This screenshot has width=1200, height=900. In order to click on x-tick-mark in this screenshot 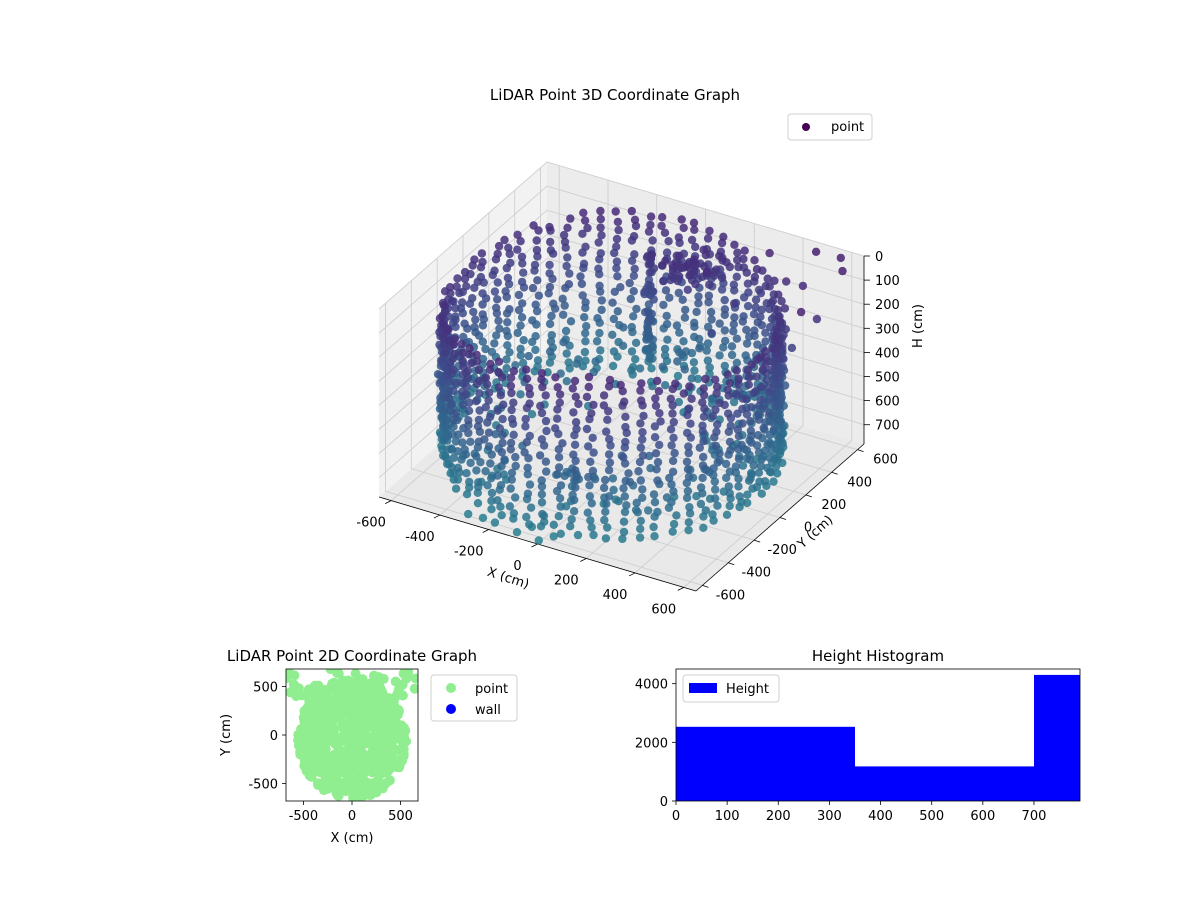, I will do `click(534, 545)`.